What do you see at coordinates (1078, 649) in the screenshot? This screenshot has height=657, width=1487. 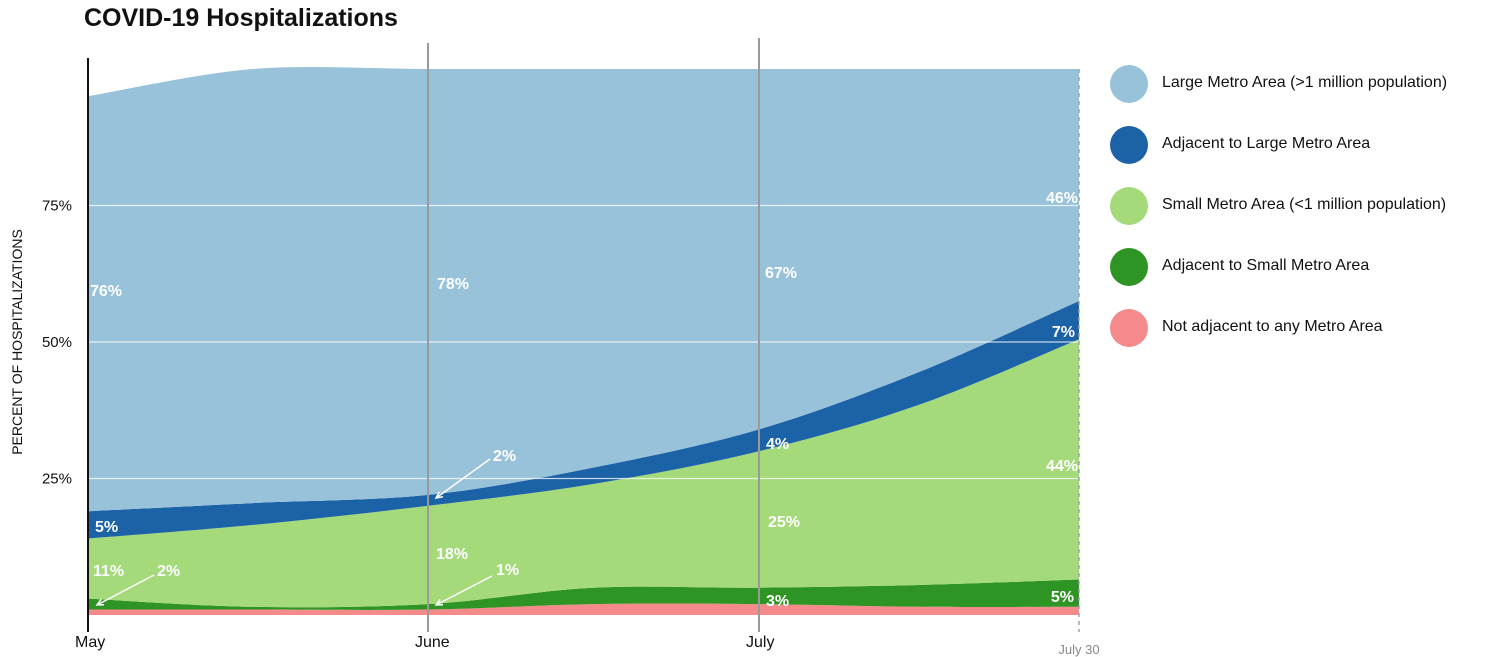 I see `end-date-label: July 30` at bounding box center [1078, 649].